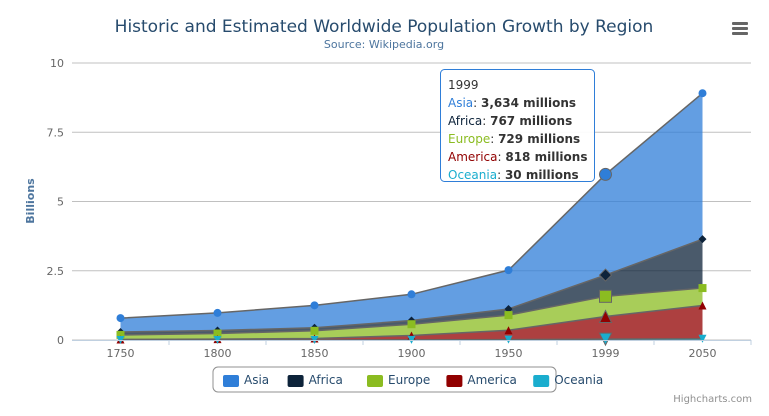 The height and width of the screenshot is (416, 769). I want to click on x-tick-label: 1950, so click(509, 353).